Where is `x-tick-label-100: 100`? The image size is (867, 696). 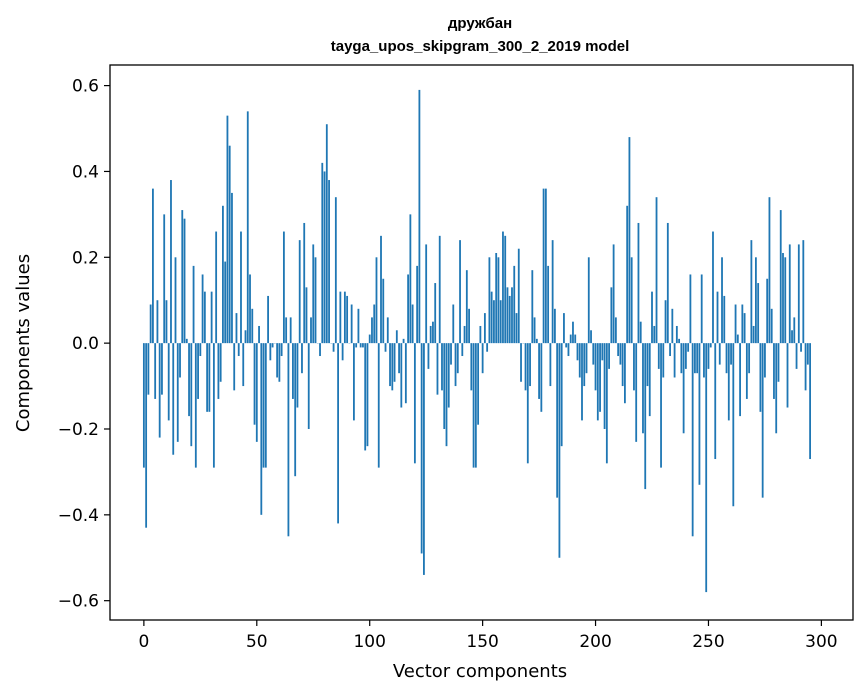 x-tick-label-100: 100 is located at coordinates (369, 642).